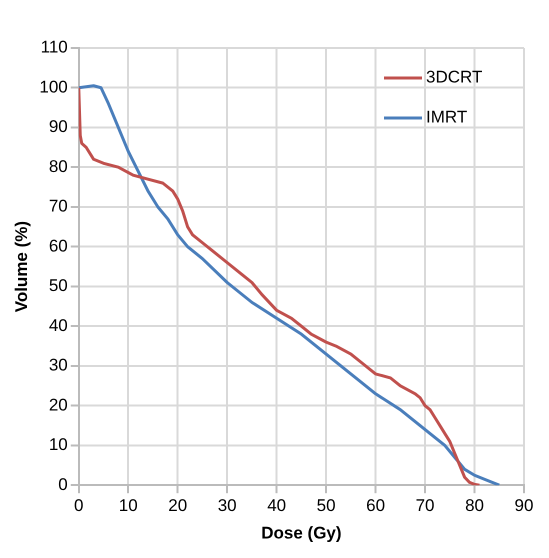 The height and width of the screenshot is (558, 549). Describe the element at coordinates (58, 286) in the screenshot. I see `y-tick-label: 50` at that location.